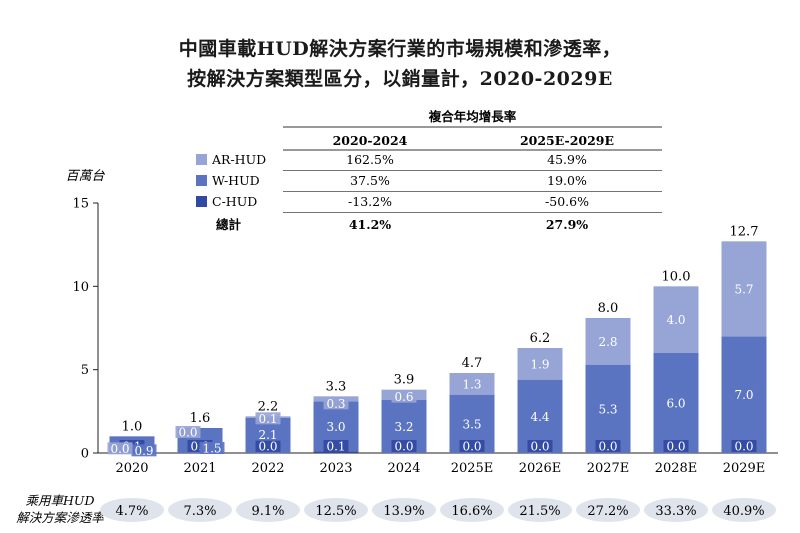 Image resolution: width=800 pixels, height=533 pixels. Describe the element at coordinates (85, 176) in the screenshot. I see `y-axis-label: 百萬台` at that location.